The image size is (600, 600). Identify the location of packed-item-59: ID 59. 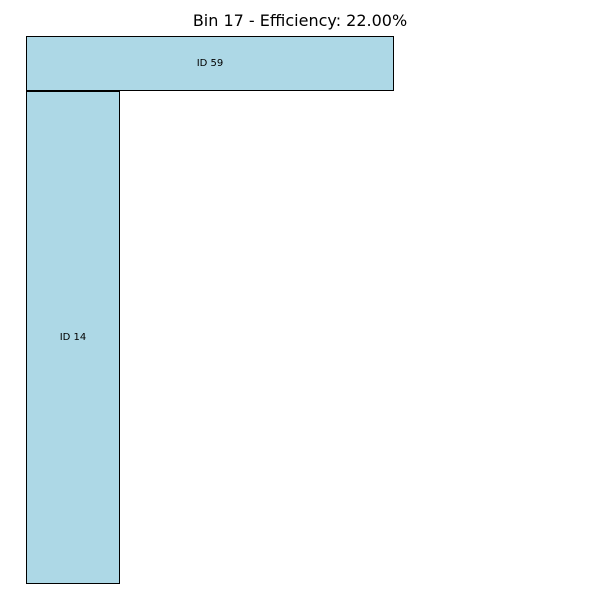
(210, 63).